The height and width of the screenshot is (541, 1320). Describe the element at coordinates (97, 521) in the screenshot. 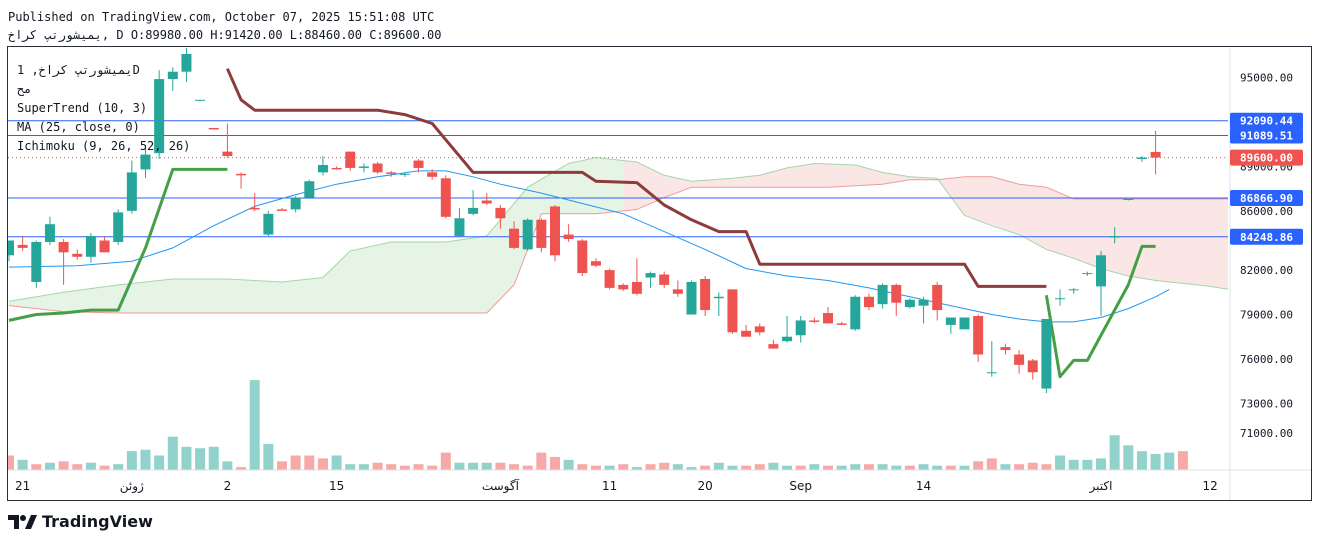

I see `brand-name: TradingView` at that location.